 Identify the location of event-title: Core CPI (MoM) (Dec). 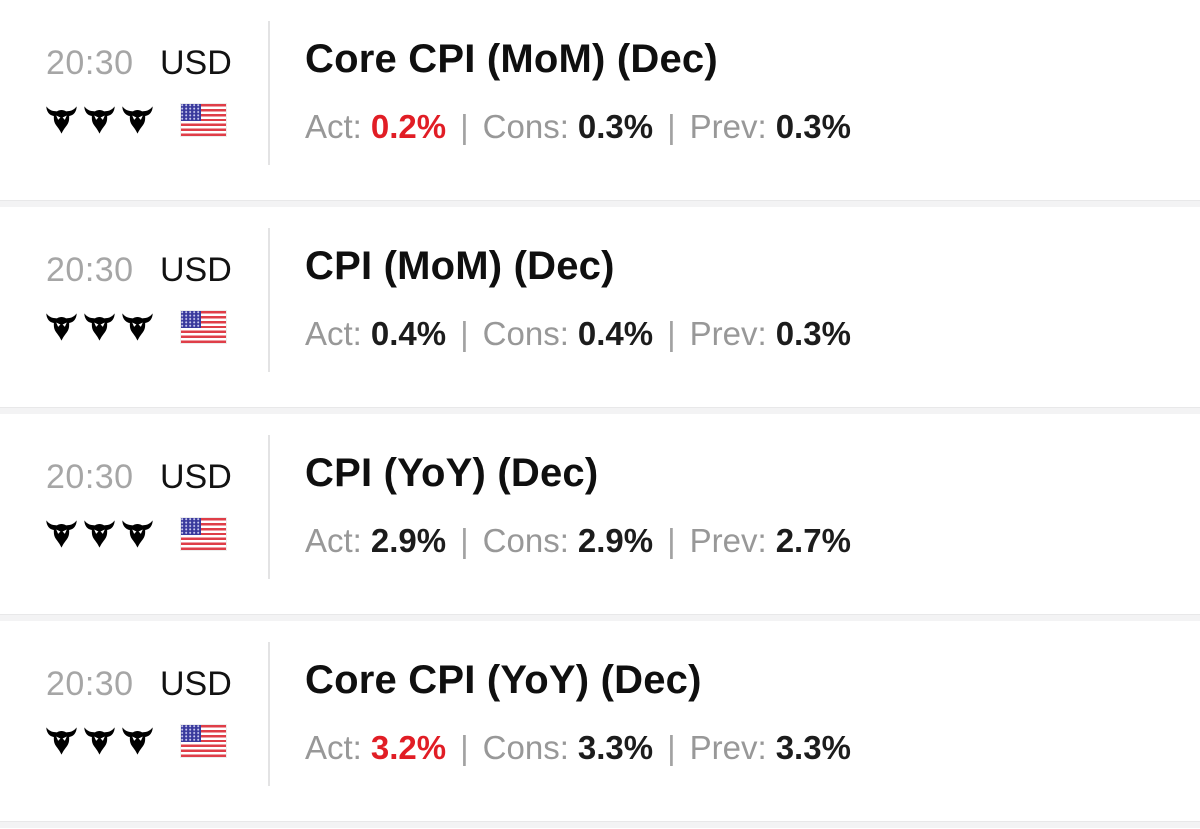
(511, 59).